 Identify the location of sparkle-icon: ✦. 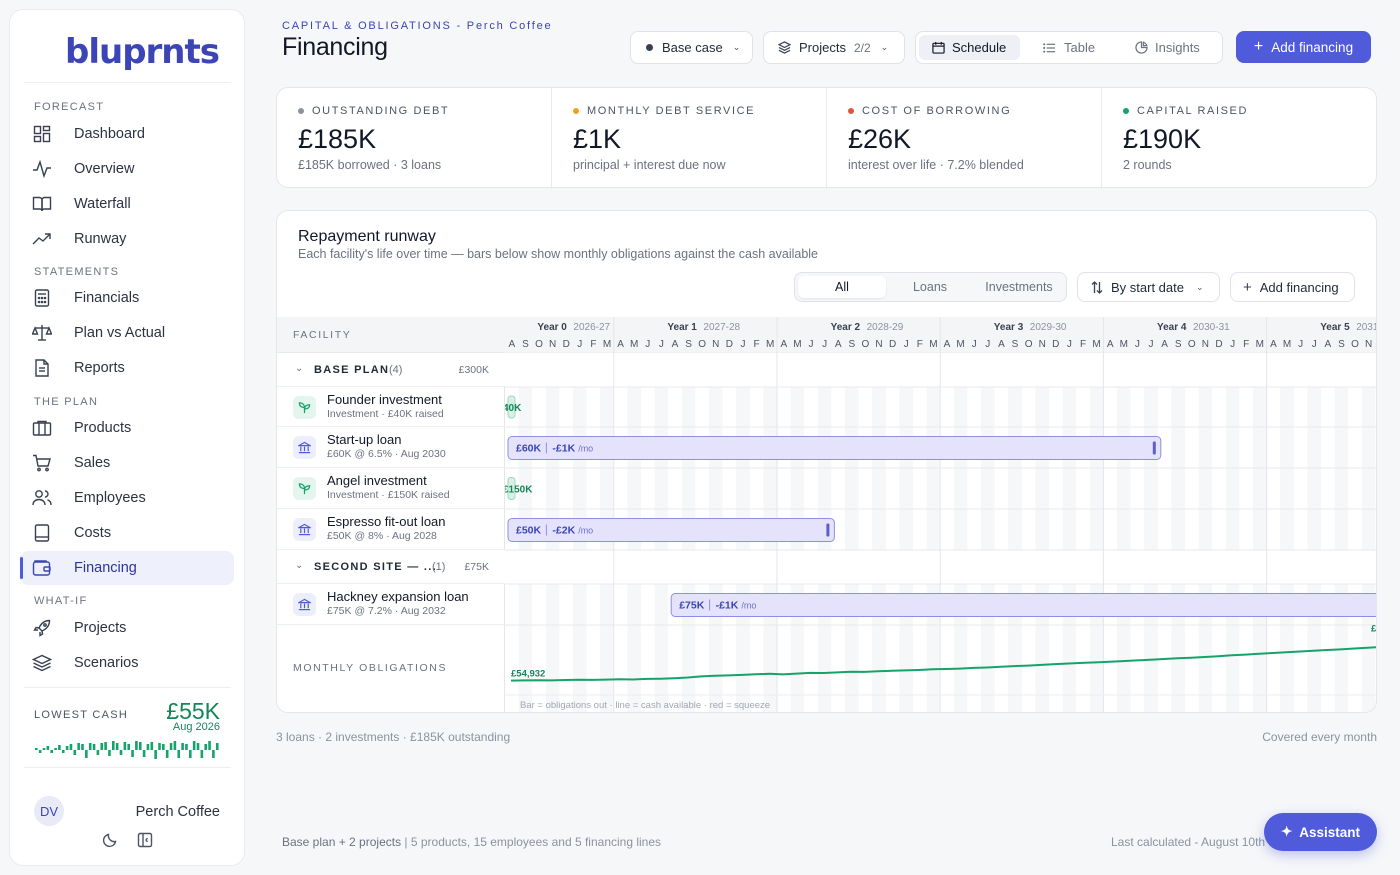
(1286, 831).